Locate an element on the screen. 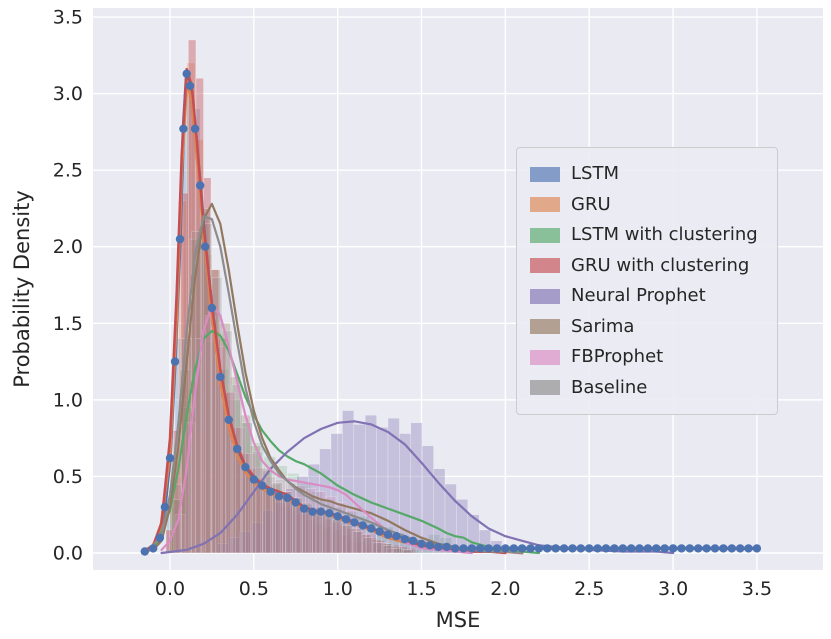  x-tick-label: 1.0 is located at coordinates (338, 589).